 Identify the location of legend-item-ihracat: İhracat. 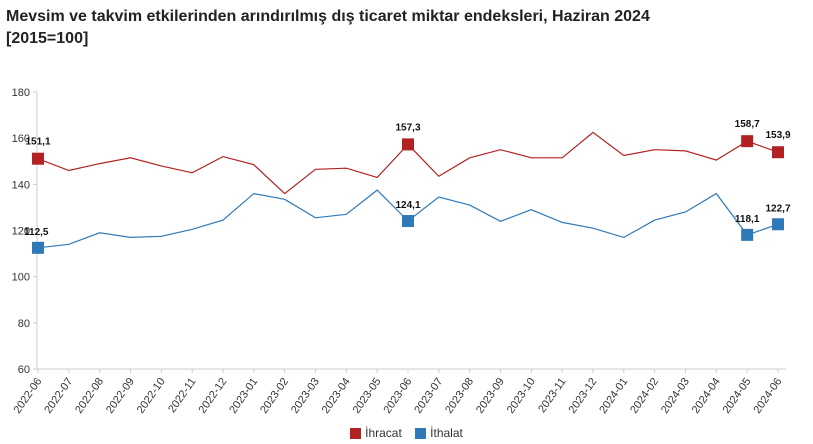
(376, 433).